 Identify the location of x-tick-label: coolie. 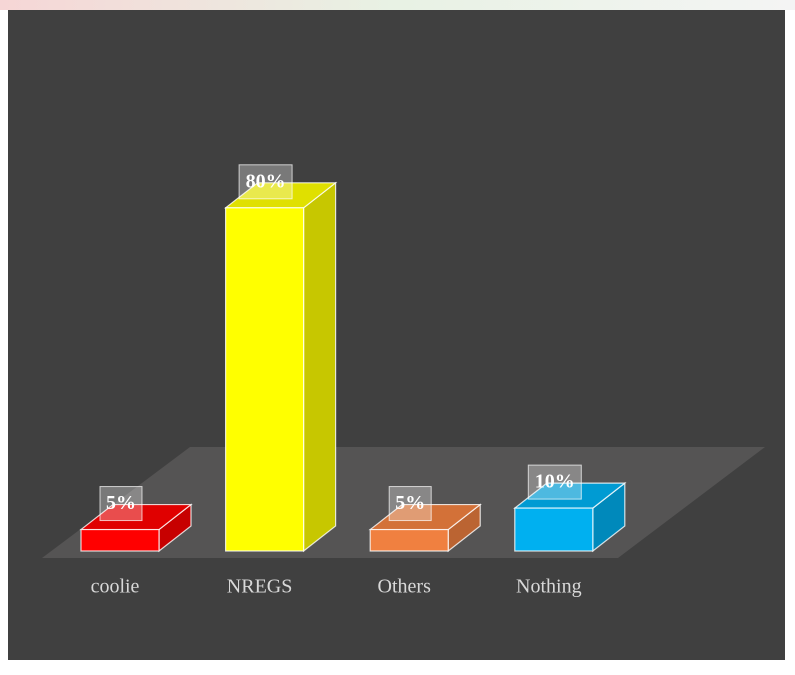
(115, 587).